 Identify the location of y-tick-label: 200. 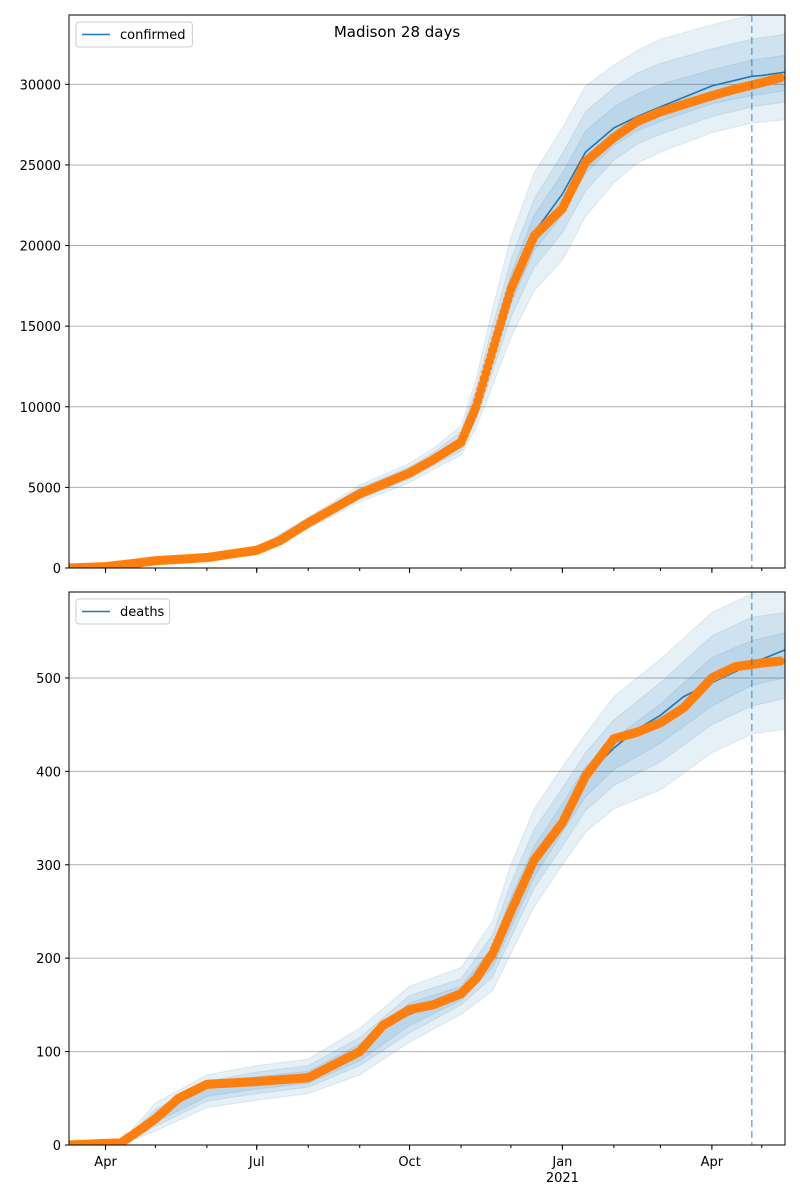
(48, 959).